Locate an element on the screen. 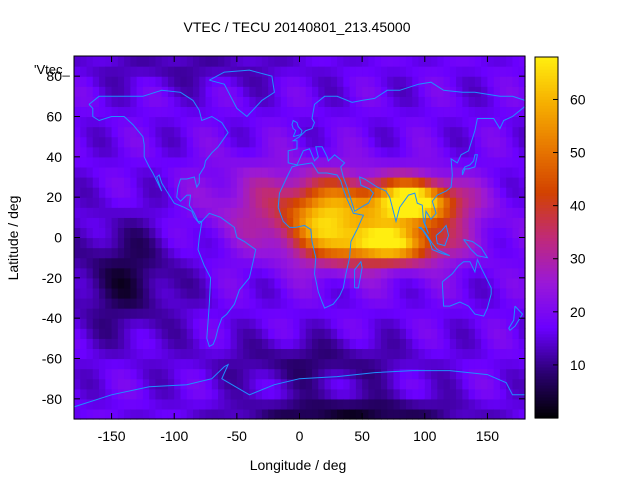 This screenshot has width=640, height=480. y-axis-label: Latitude / deg is located at coordinates (13, 238).